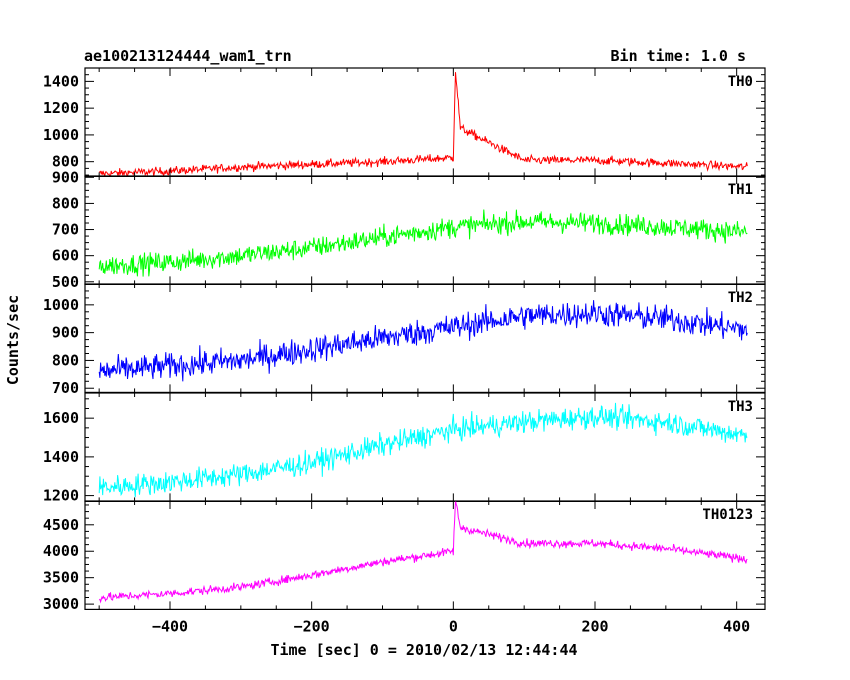  What do you see at coordinates (61, 604) in the screenshot?
I see `y-tick-label: 3000` at bounding box center [61, 604].